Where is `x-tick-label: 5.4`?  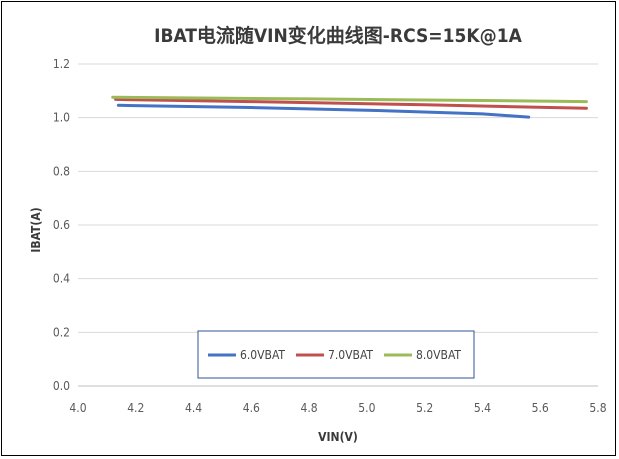
x-tick-label: 5.4 is located at coordinates (482, 408).